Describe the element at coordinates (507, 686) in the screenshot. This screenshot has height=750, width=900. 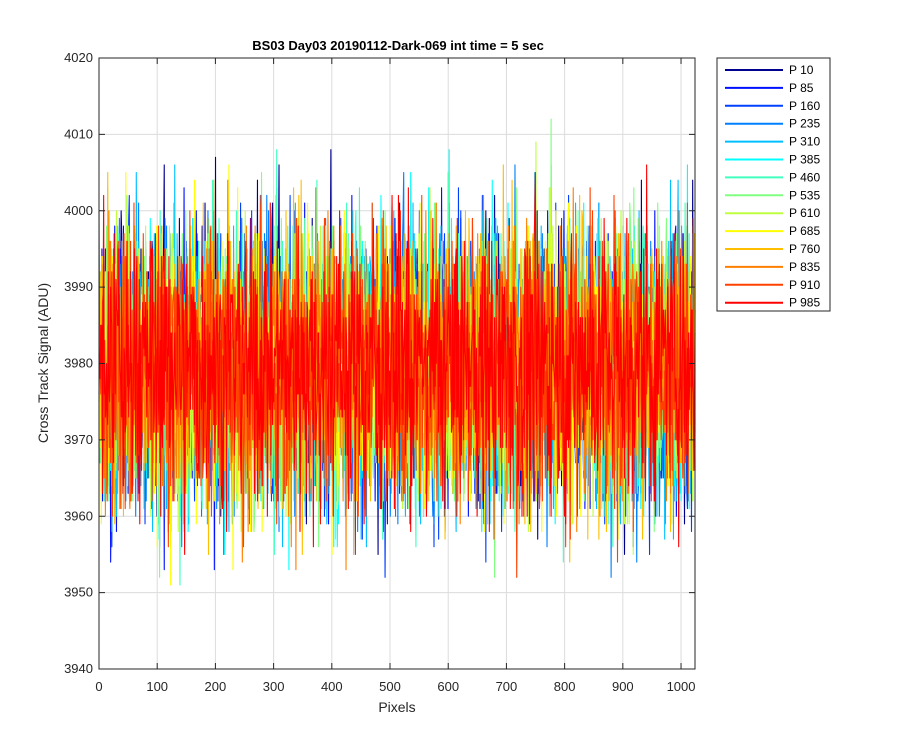
I see `x-tick-label: 700` at that location.